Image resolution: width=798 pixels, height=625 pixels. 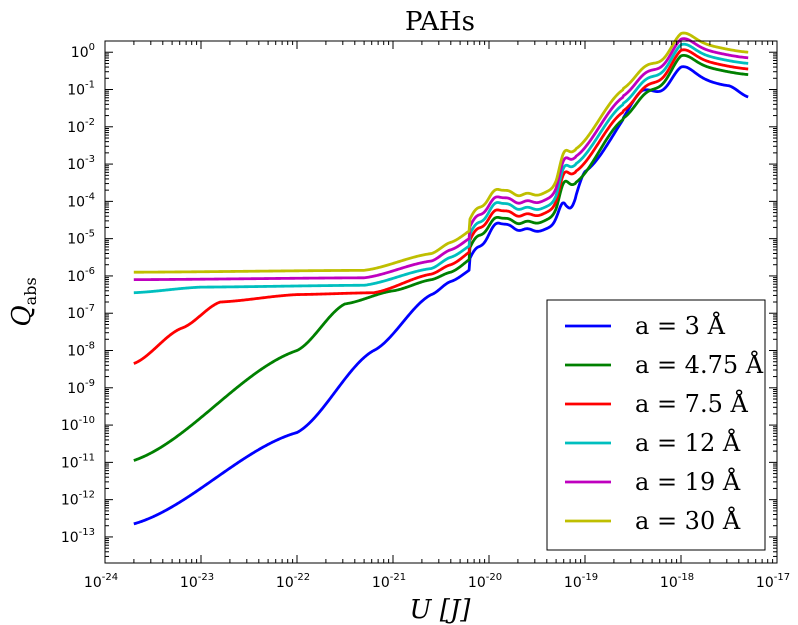 I want to click on svg-text: Qabs, so click(x=23, y=301).